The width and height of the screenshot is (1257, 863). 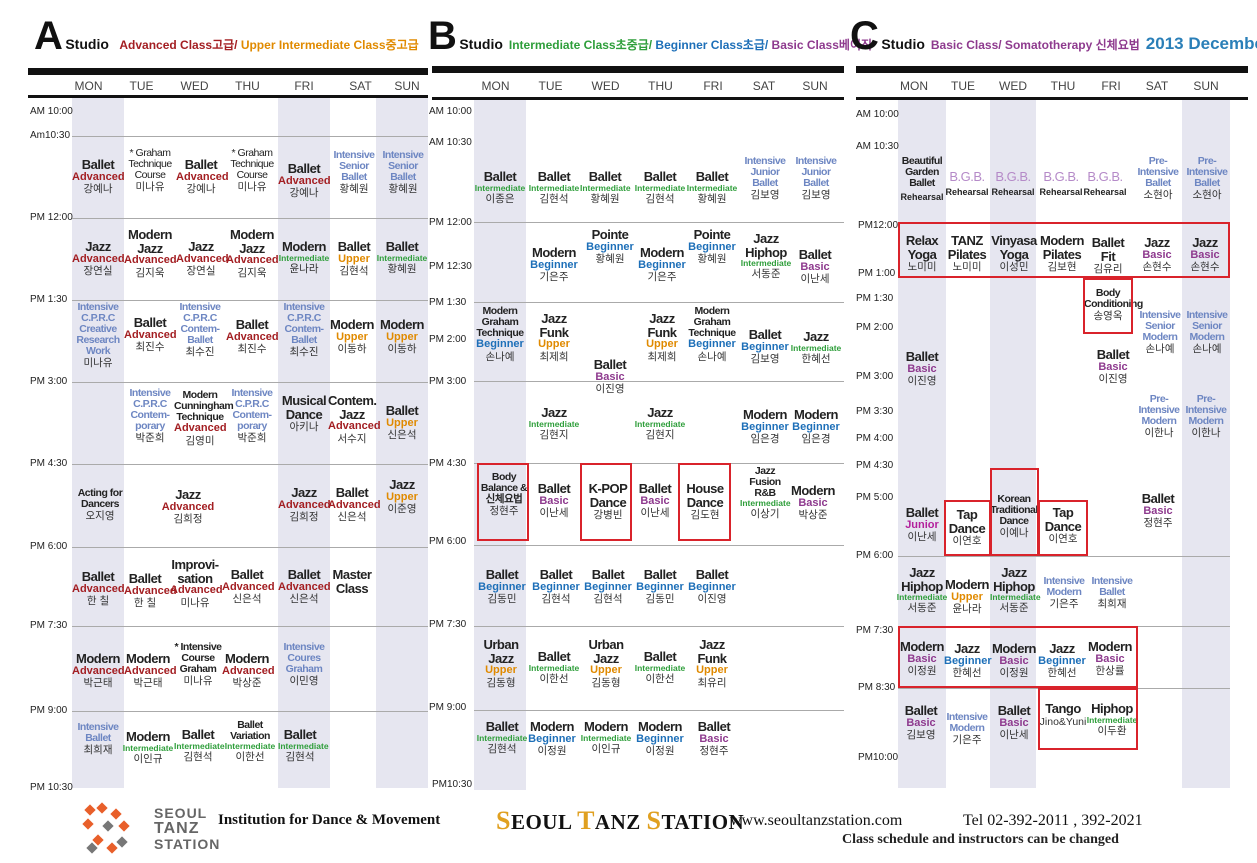 What do you see at coordinates (608, 515) in the screenshot?
I see `instructor-name: 강병빈` at bounding box center [608, 515].